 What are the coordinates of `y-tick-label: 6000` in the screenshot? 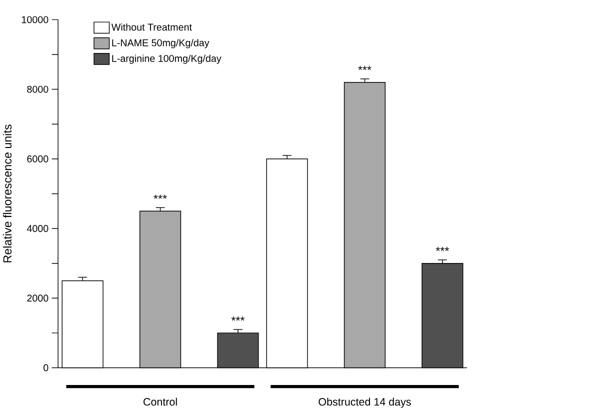 It's located at (37, 158).